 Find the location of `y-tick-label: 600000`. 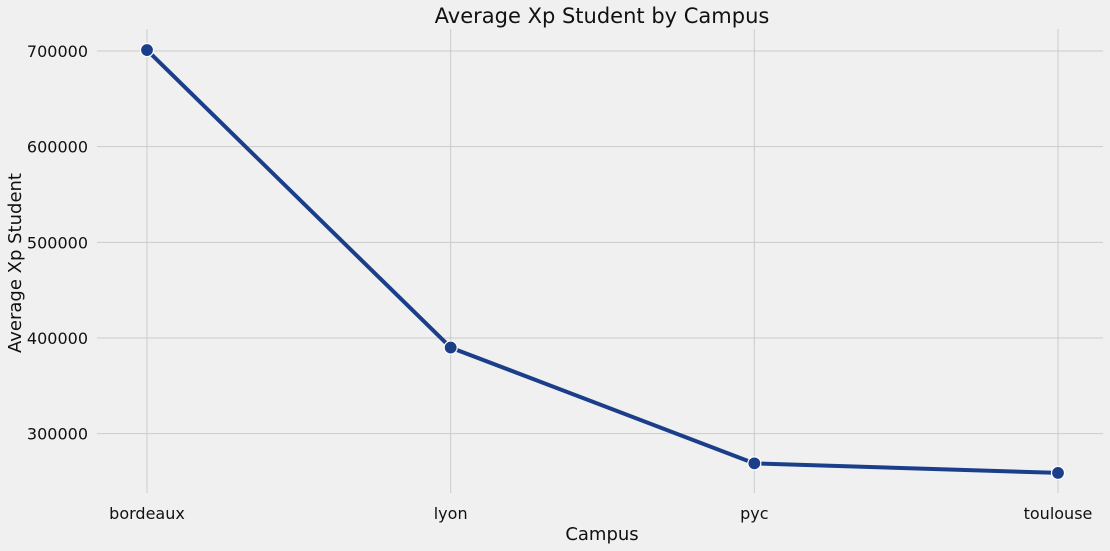

y-tick-label: 600000 is located at coordinates (57, 147).